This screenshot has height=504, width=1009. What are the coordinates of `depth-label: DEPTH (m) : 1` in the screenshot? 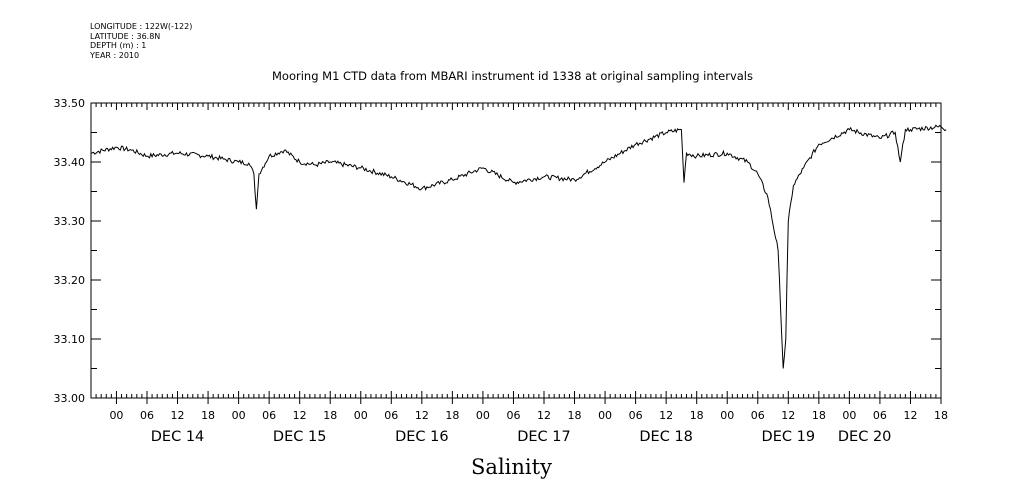 It's located at (118, 45).